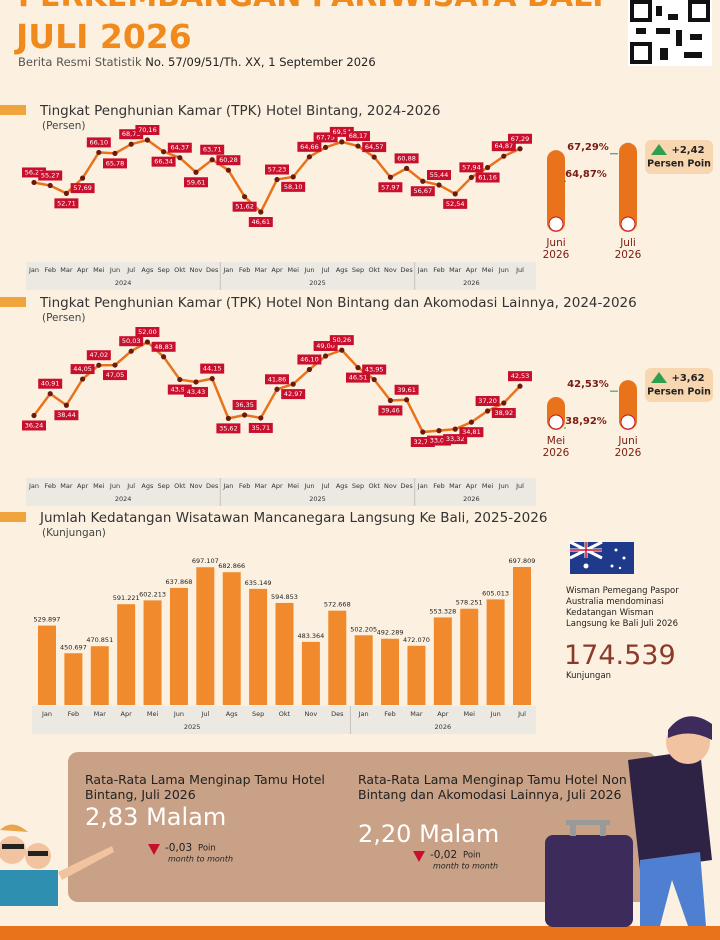 This screenshot has height=940, width=720. I want to click on qr-code, so click(670, 33).